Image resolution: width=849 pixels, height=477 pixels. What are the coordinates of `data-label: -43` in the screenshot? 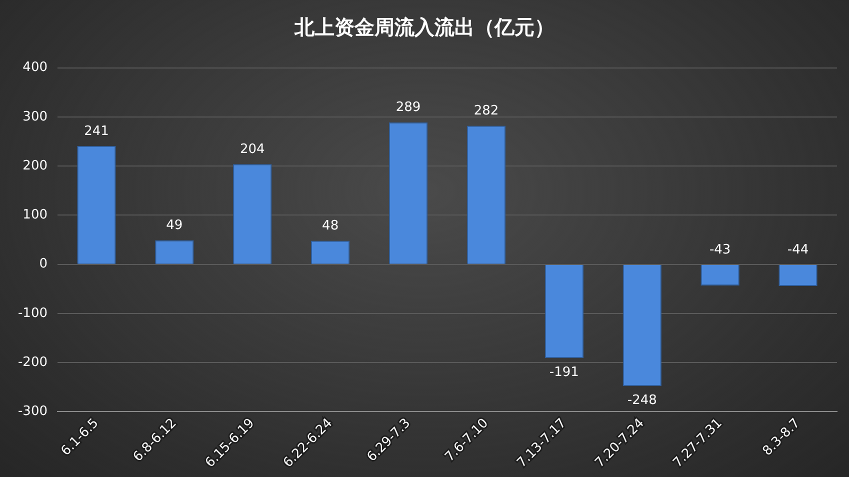 It's located at (720, 250).